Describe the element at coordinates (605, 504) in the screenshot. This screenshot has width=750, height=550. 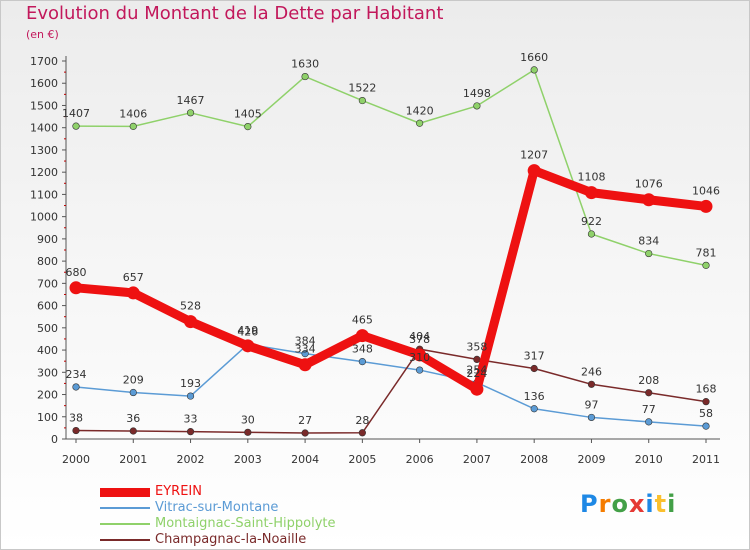
I see `logo-letter: r` at that location.